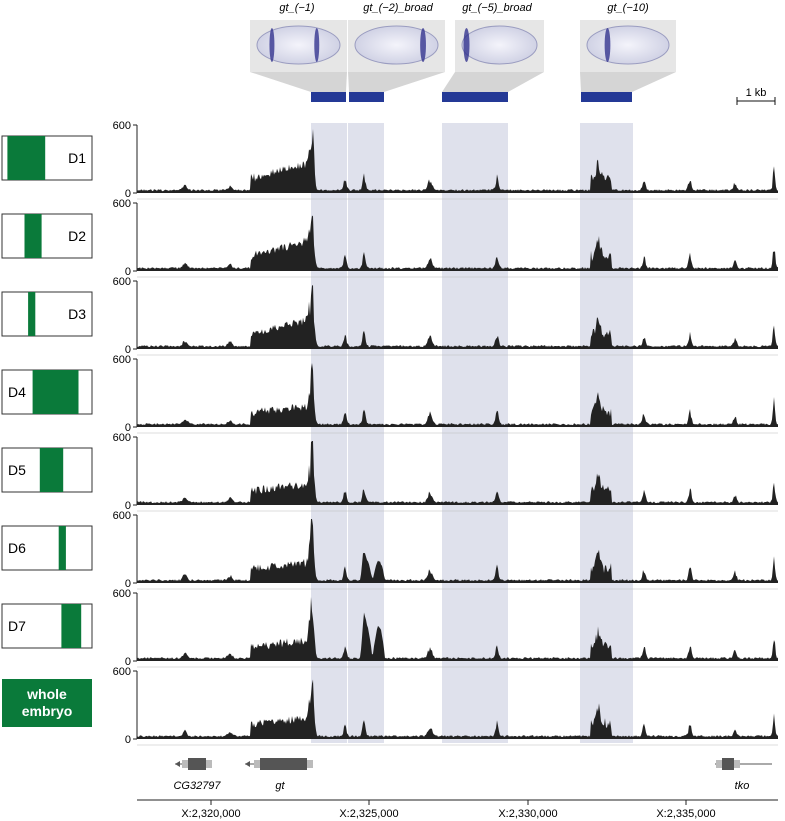 This screenshot has height=821, width=785. I want to click on domain-box: D6, so click(47, 548).